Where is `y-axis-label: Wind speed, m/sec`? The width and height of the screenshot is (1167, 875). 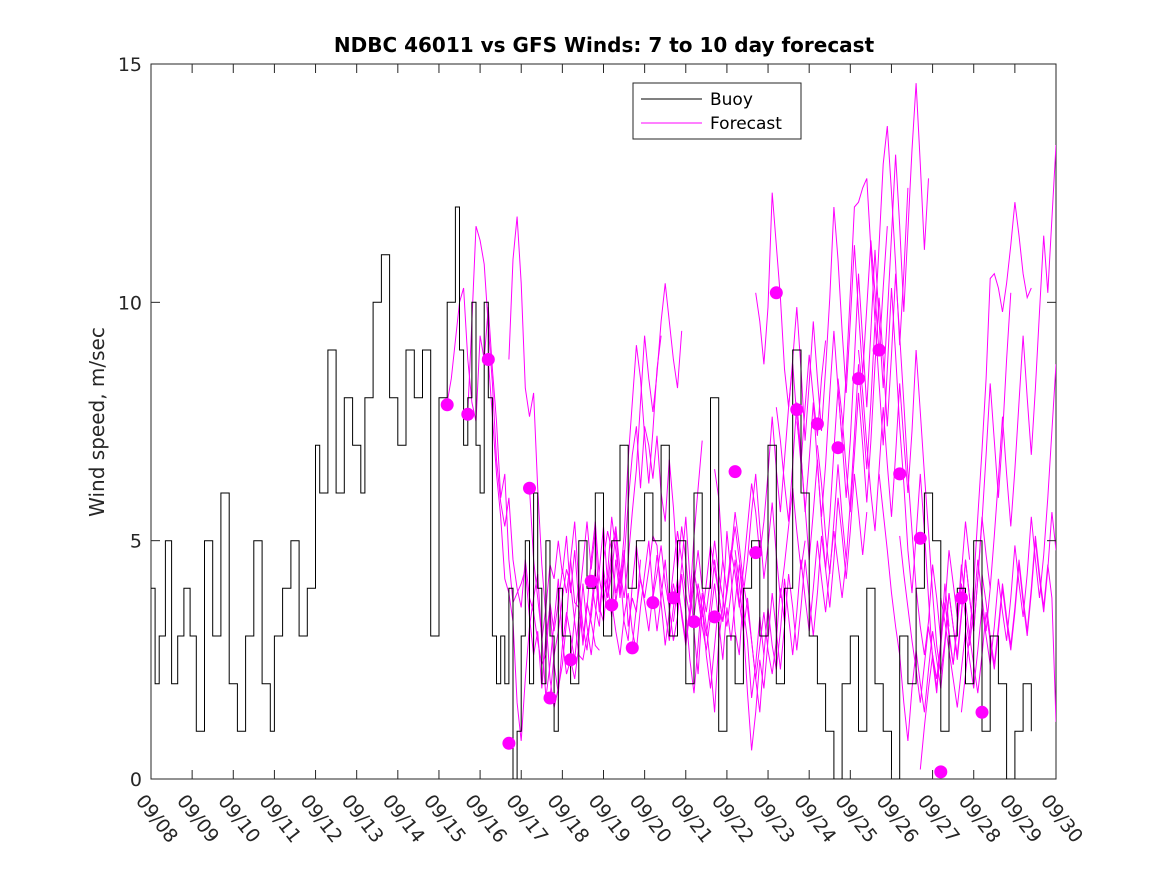
y-axis-label: Wind speed, m/sec is located at coordinates (97, 422).